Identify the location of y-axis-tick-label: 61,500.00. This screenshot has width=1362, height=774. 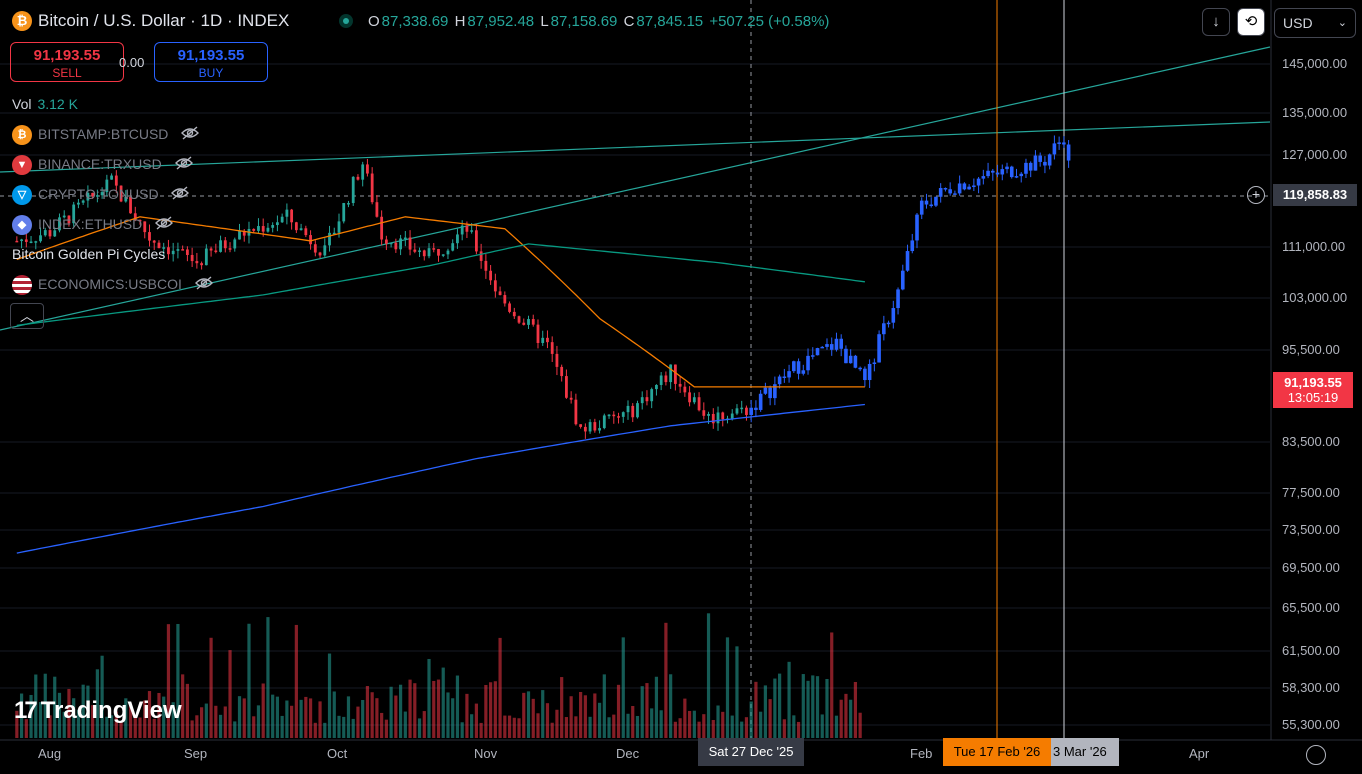
(1311, 650).